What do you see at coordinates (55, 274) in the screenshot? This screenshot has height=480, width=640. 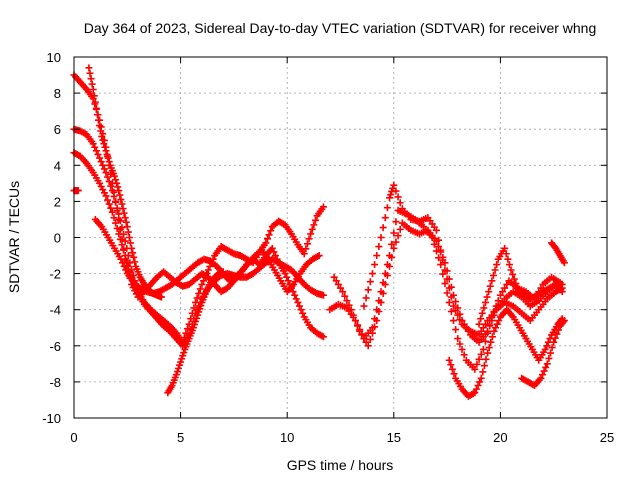 I see `y-tick-label: -2` at bounding box center [55, 274].